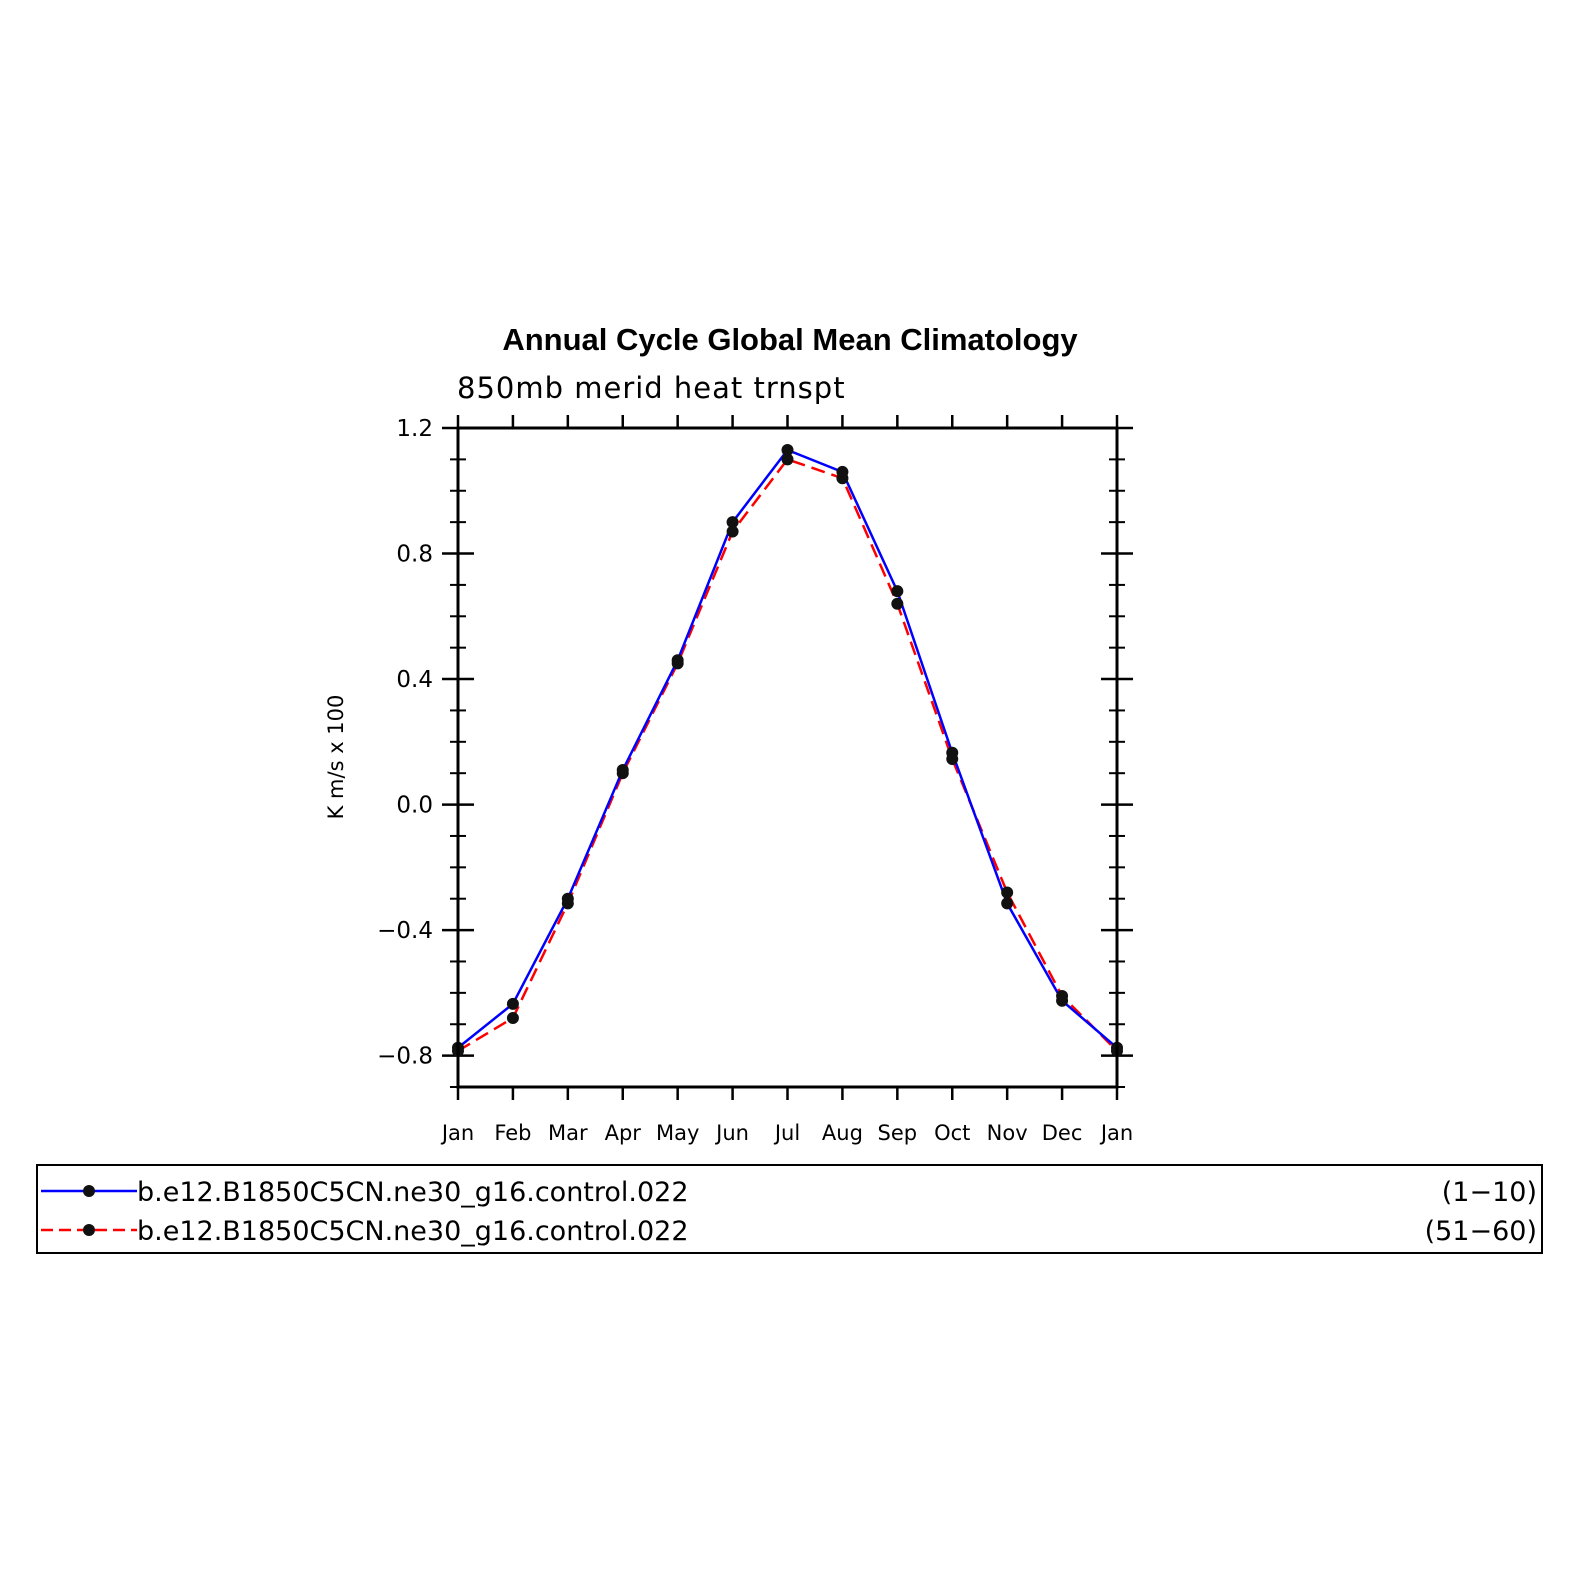 This screenshot has width=1575, height=1575. I want to click on x-tick-label: Jul, so click(786, 1133).